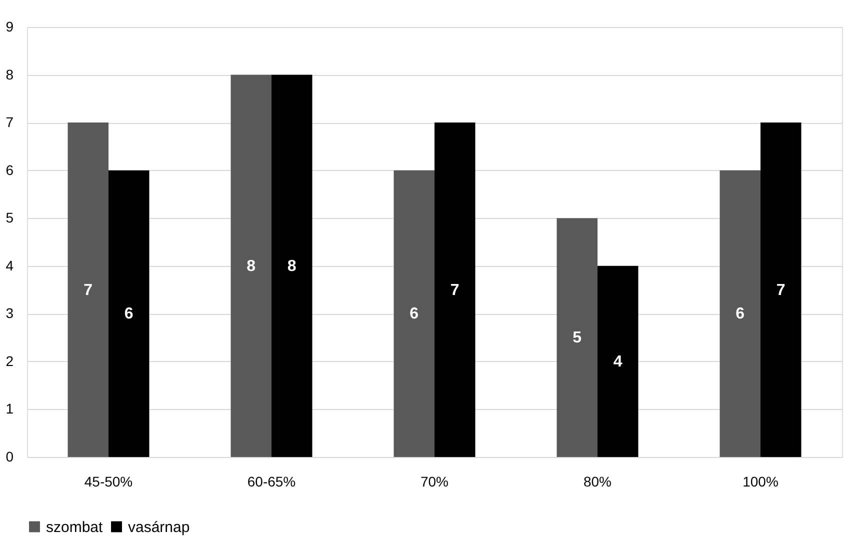 This screenshot has height=560, width=868. What do you see at coordinates (10, 408) in the screenshot?
I see `y-tick-label: 1` at bounding box center [10, 408].